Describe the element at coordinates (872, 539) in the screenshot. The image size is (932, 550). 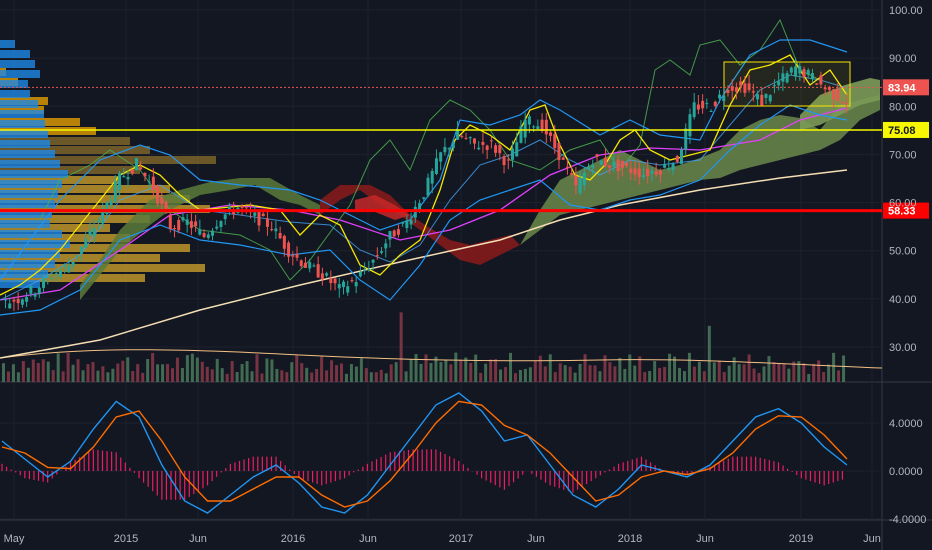
I see `x-tick-label: Jun` at that location.